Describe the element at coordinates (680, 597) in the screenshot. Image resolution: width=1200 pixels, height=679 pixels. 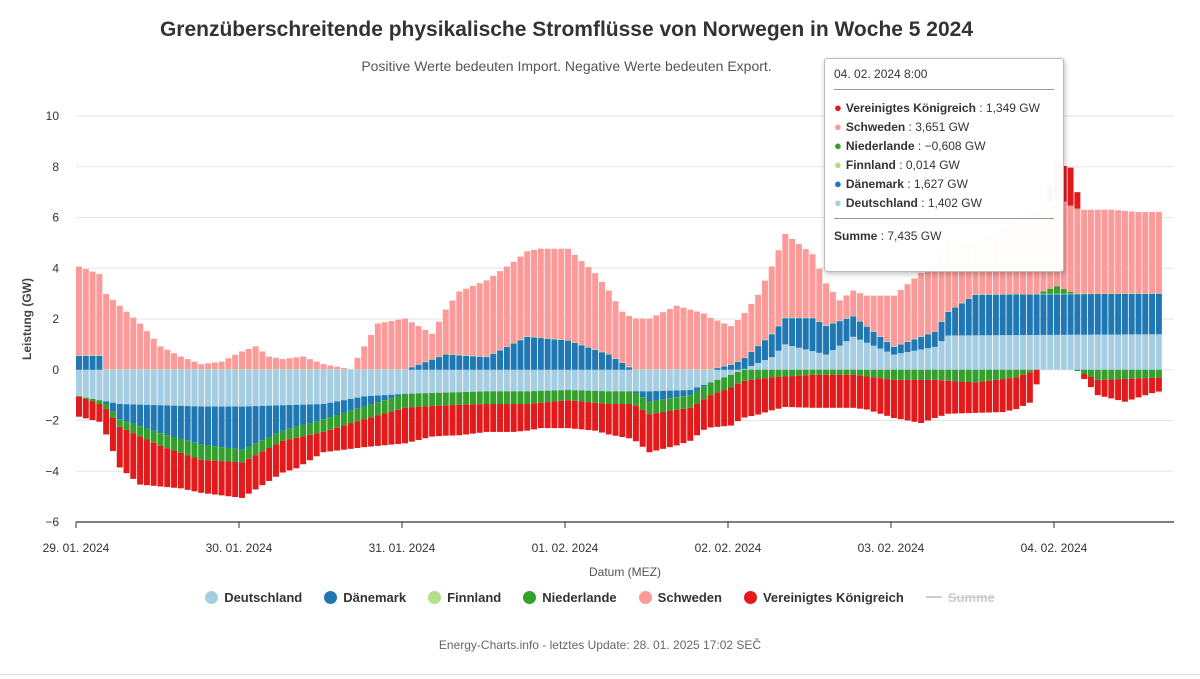
I see `legend-item-schweden: Schweden` at that location.